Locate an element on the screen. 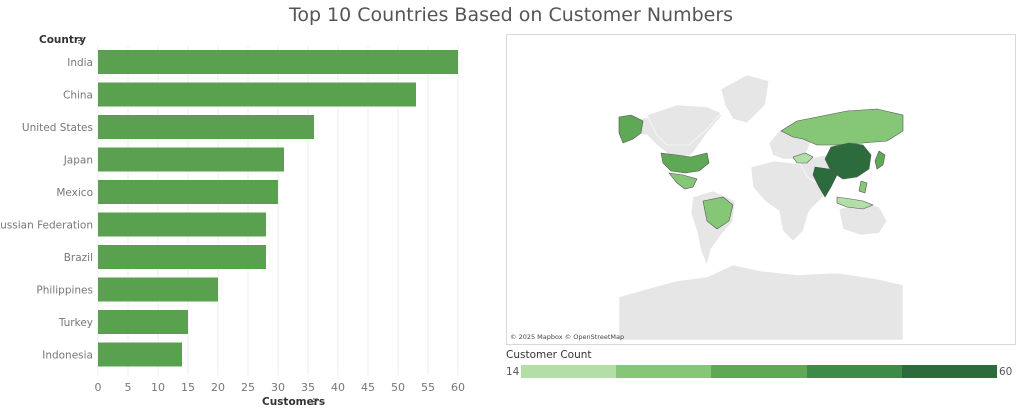  philippines-region is located at coordinates (863, 187).